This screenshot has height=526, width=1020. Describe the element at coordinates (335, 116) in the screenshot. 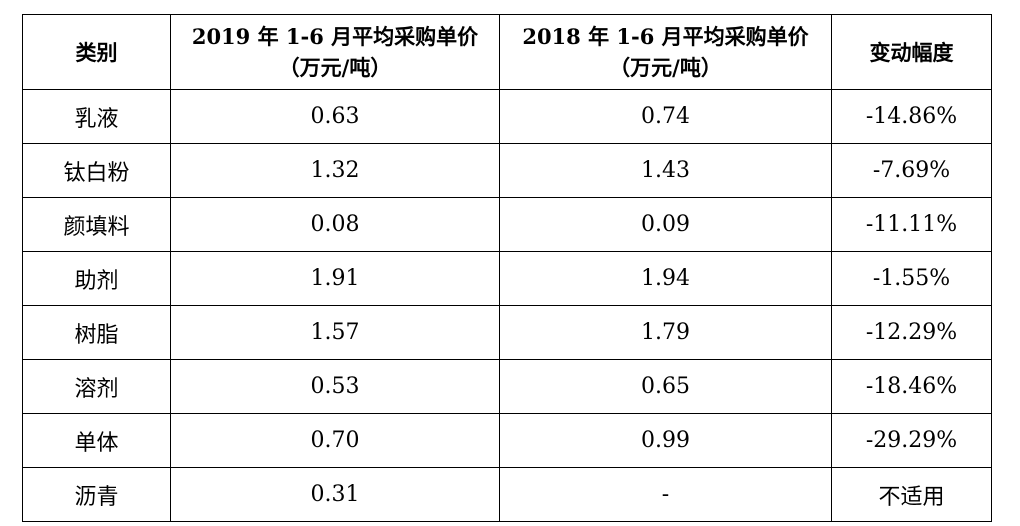

I see `cell-price-2019: 0.63` at that location.